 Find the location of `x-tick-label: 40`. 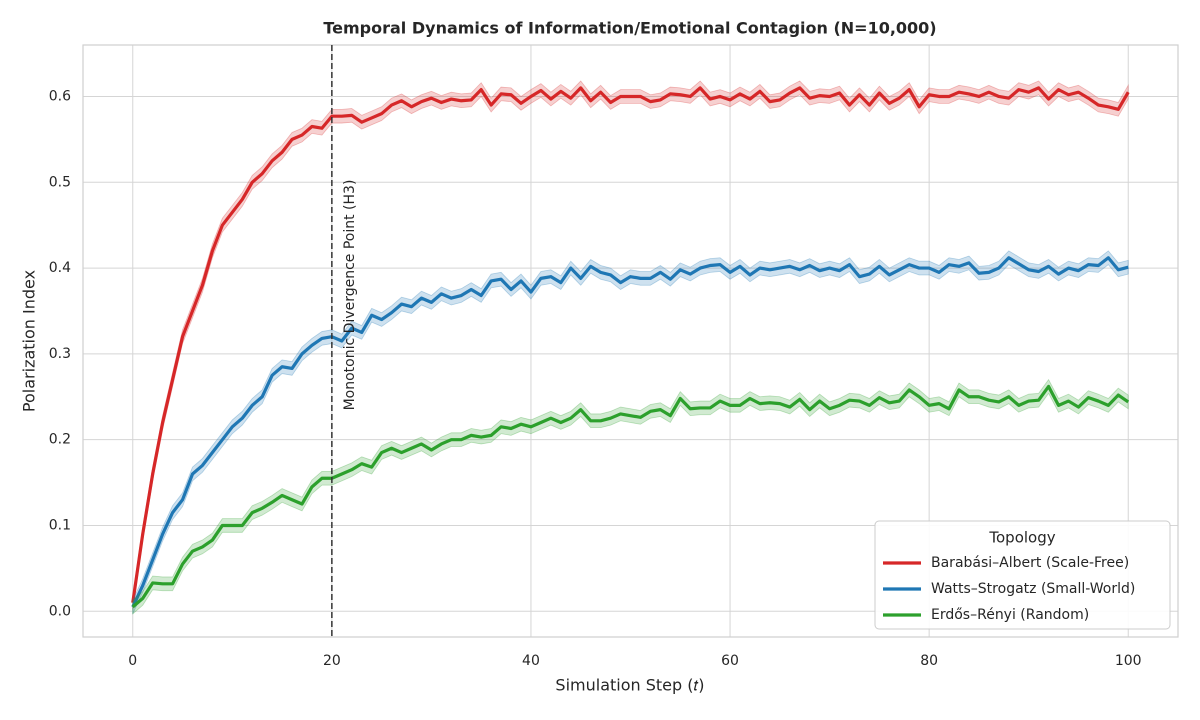

x-tick-label: 40 is located at coordinates (531, 661).